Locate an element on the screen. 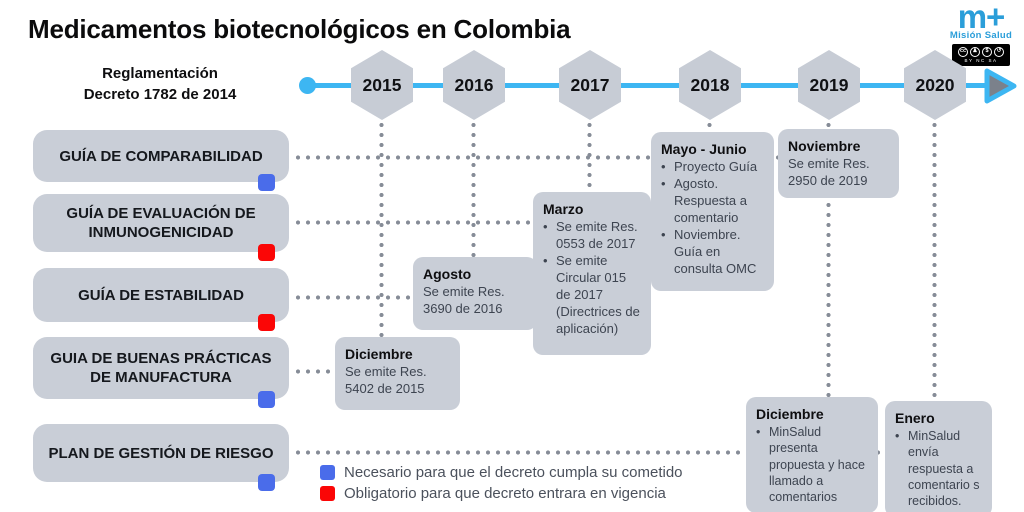  creative-commons-badge: cc ♟ $ ↺ BY NC SA is located at coordinates (981, 55).